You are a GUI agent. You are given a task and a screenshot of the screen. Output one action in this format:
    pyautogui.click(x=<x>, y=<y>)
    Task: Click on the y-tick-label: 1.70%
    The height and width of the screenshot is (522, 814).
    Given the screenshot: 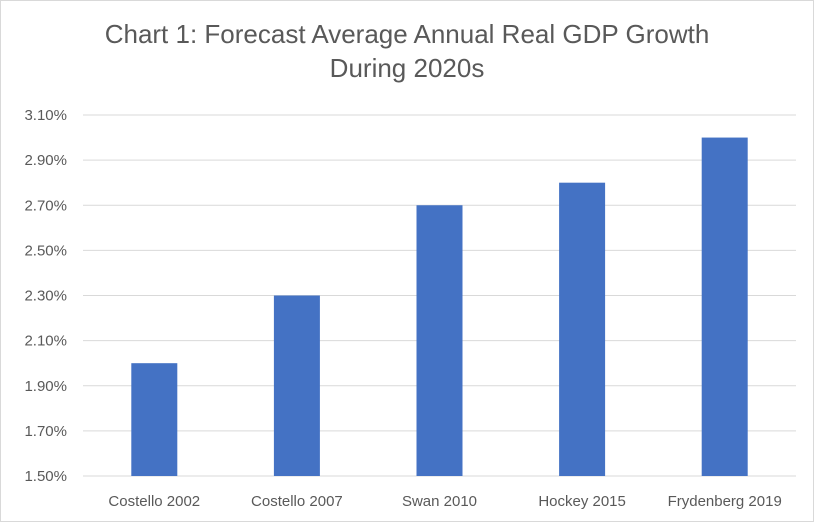 What is the action you would take?
    pyautogui.click(x=45, y=431)
    